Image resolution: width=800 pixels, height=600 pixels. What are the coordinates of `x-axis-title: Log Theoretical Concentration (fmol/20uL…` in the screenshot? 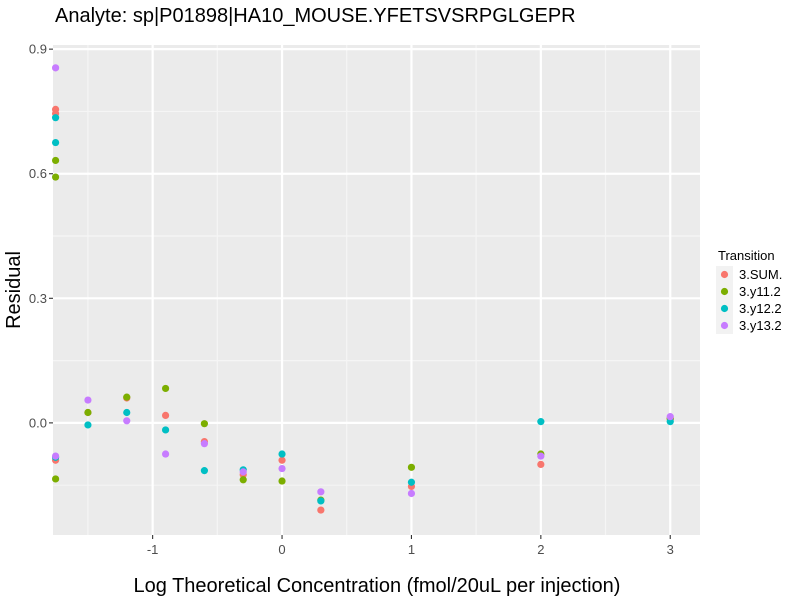 It's located at (377, 586).